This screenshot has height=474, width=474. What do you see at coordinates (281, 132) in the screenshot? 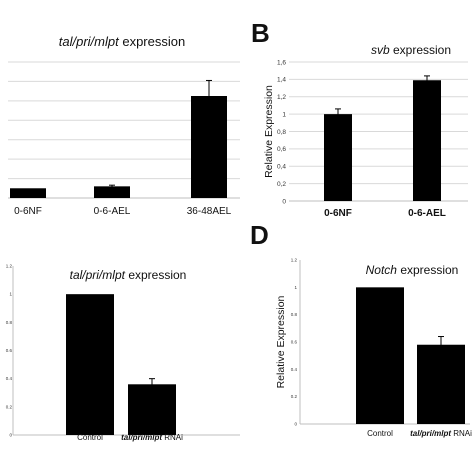
I see `y-tick-label: 0,8` at bounding box center [281, 132].